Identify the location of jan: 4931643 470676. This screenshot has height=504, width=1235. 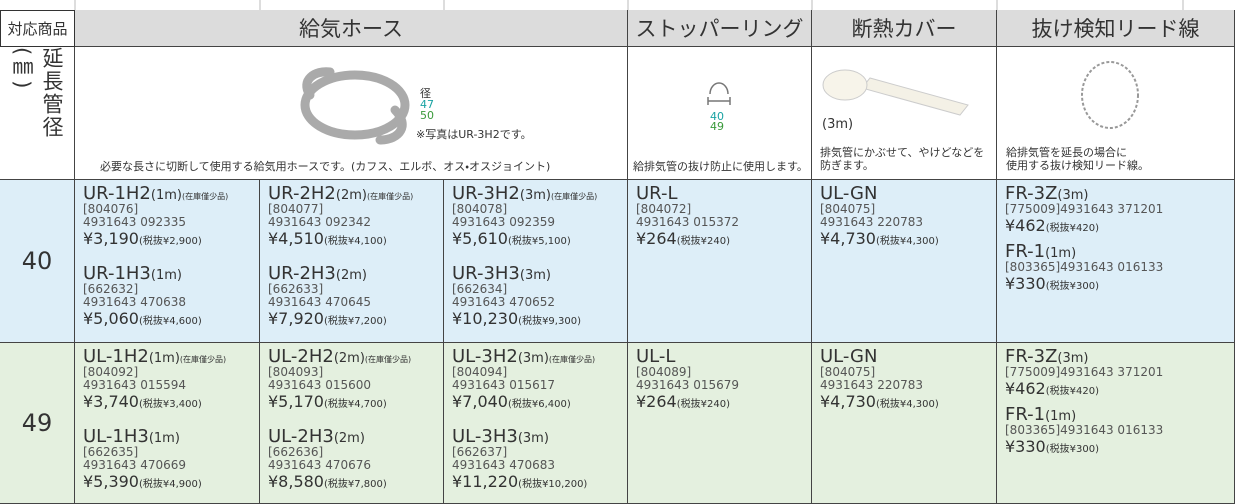
(320, 465).